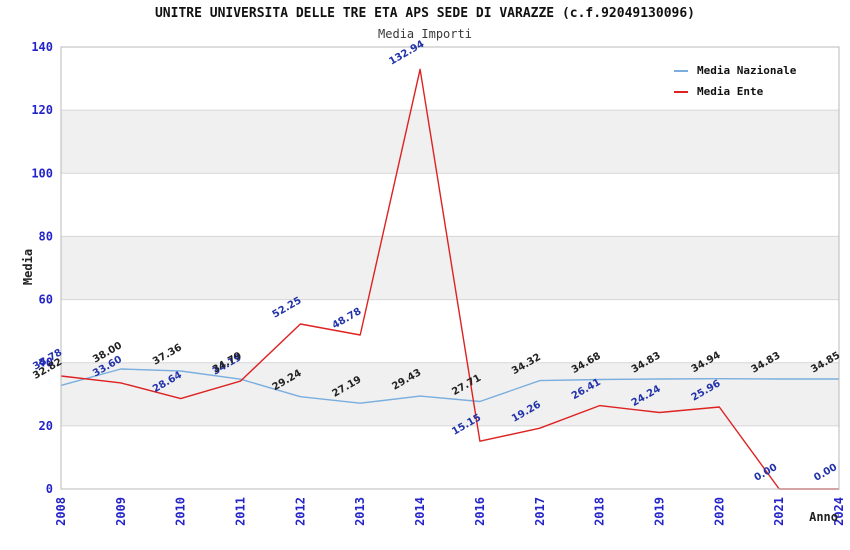  Describe the element at coordinates (823, 517) in the screenshot. I see `x-axis-title: Anno` at that location.